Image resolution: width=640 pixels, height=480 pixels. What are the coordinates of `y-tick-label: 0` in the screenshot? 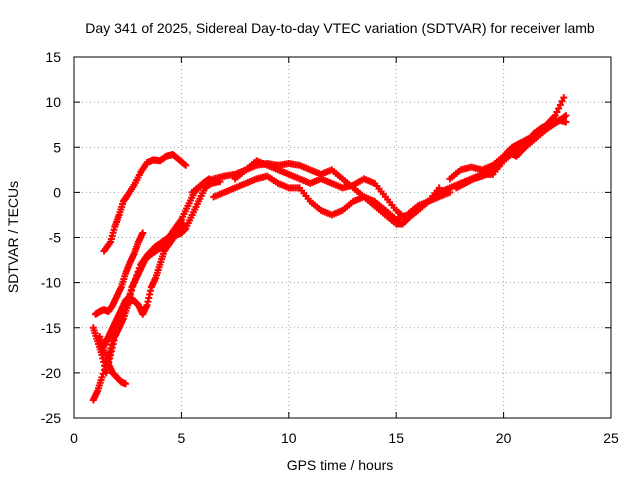 It's located at (57, 192).